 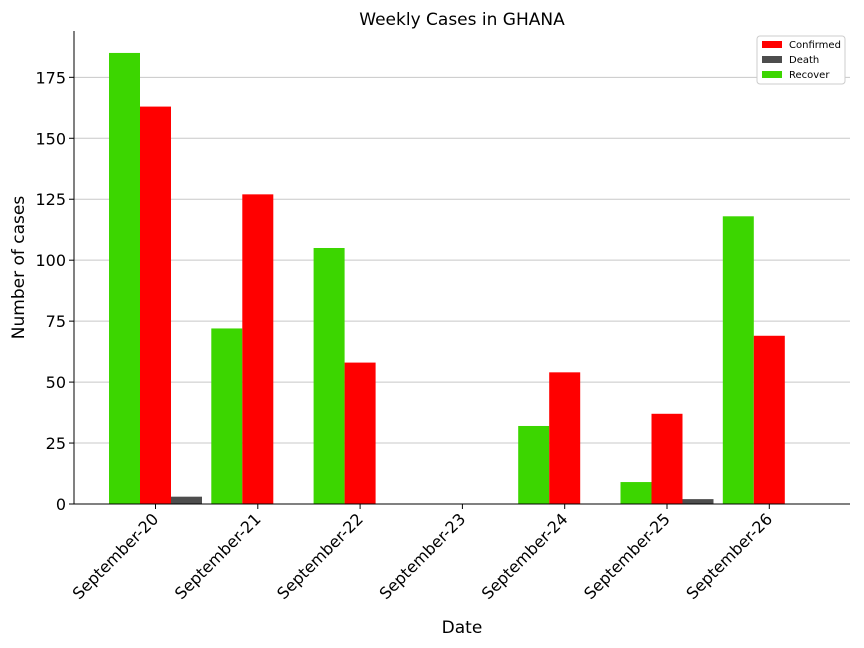 I want to click on x-tick-label: September-21, so click(x=218, y=556).